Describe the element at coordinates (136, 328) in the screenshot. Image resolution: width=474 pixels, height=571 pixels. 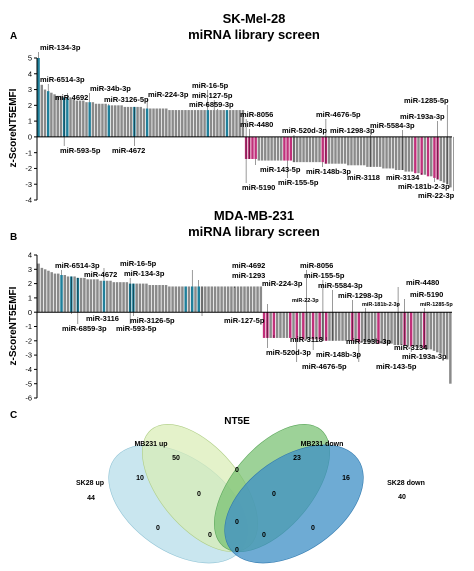
I see `annotation-label: miR-593-5p` at that location.